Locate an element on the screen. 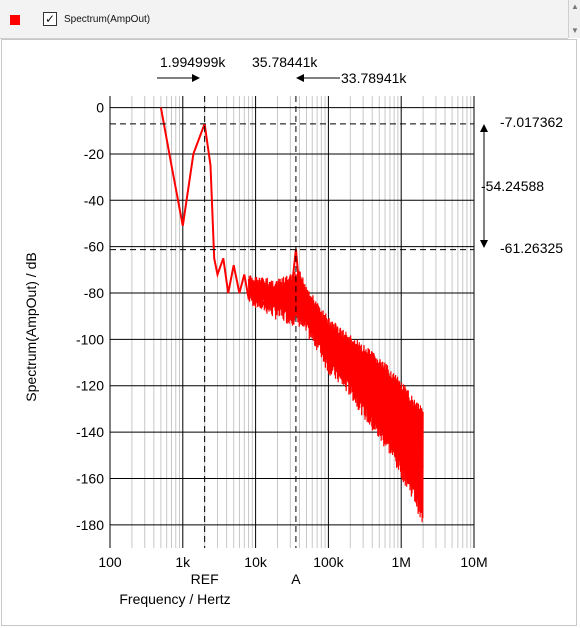  delta-y-arrow-head-bottom is located at coordinates (484, 244).